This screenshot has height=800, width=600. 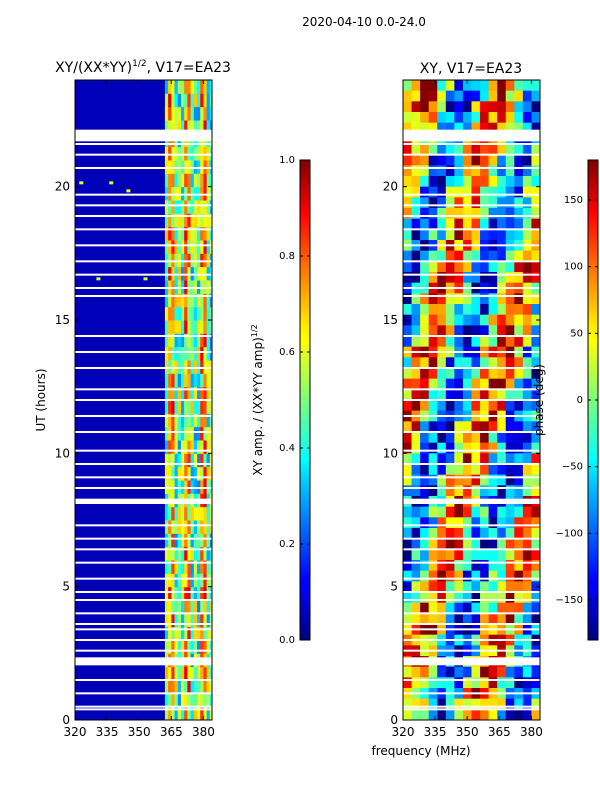 What do you see at coordinates (394, 587) in the screenshot?
I see `phase-ytick-label: 5` at bounding box center [394, 587].